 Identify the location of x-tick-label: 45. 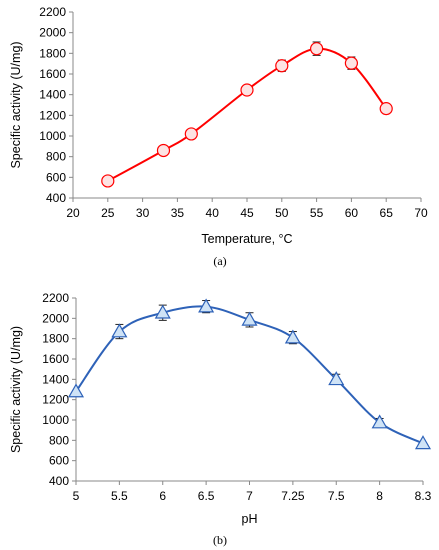
(247, 213).